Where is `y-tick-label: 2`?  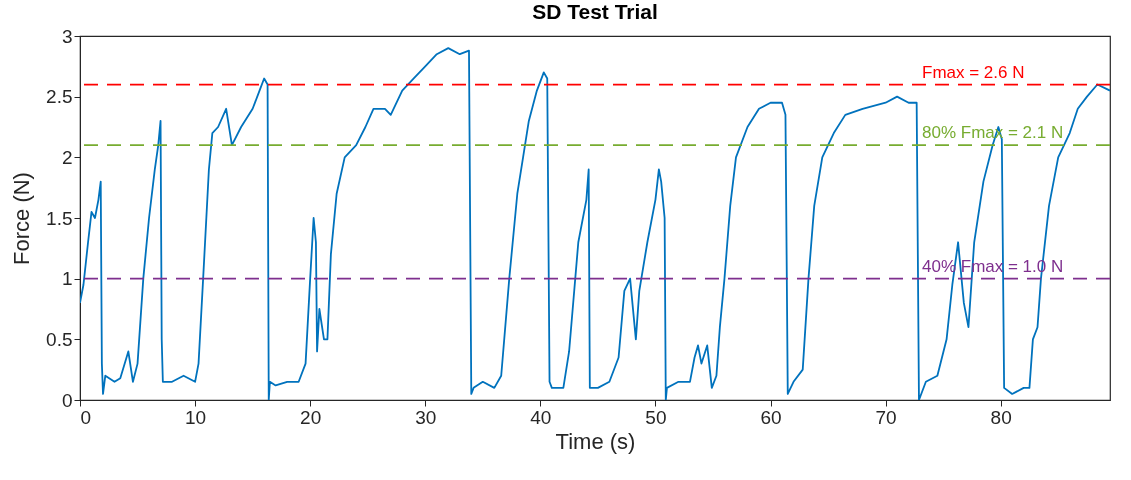 y-tick-label: 2 is located at coordinates (67, 157).